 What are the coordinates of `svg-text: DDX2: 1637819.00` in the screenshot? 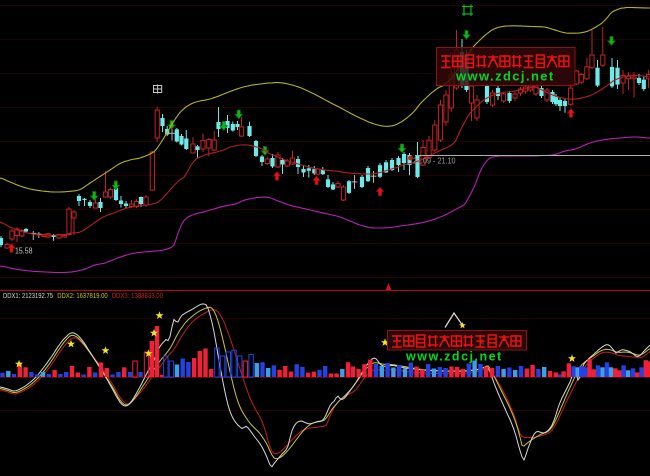 It's located at (82, 295).